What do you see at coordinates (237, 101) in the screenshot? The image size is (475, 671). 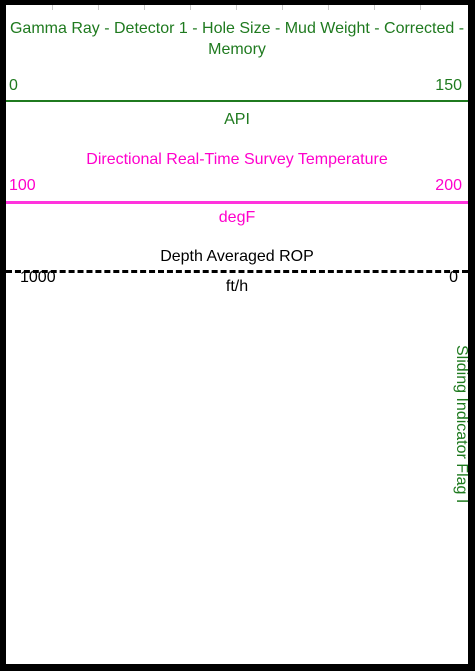 I see `gamma-ray-curve-line` at bounding box center [237, 101].